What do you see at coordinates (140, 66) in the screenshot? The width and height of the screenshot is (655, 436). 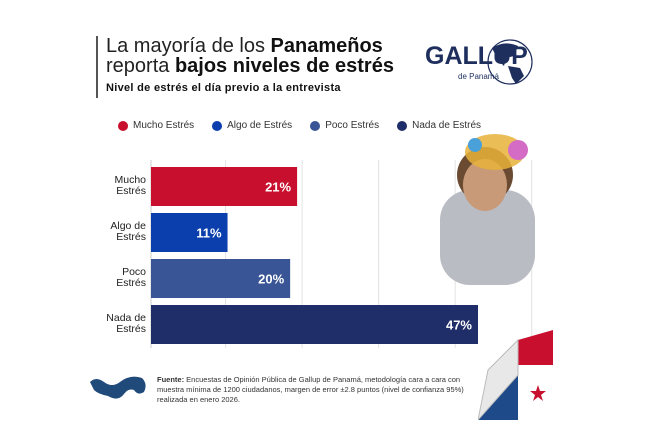 I see `title-part: reporta` at bounding box center [140, 66].